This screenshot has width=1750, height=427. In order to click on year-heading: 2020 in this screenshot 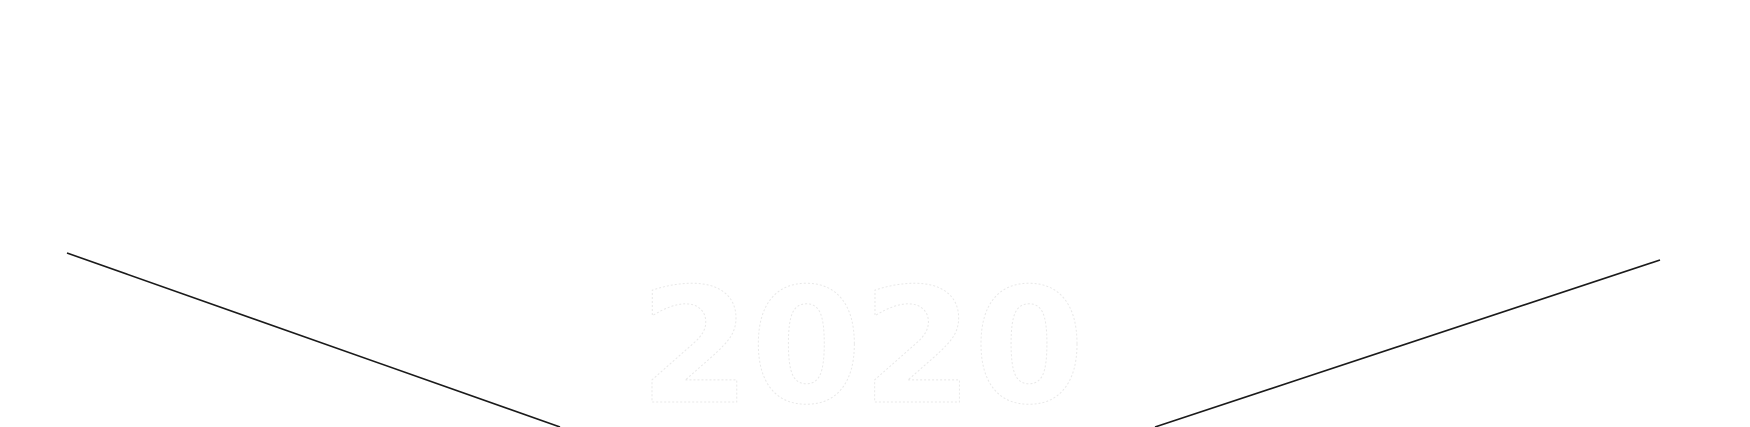, I will do `click(861, 340)`.